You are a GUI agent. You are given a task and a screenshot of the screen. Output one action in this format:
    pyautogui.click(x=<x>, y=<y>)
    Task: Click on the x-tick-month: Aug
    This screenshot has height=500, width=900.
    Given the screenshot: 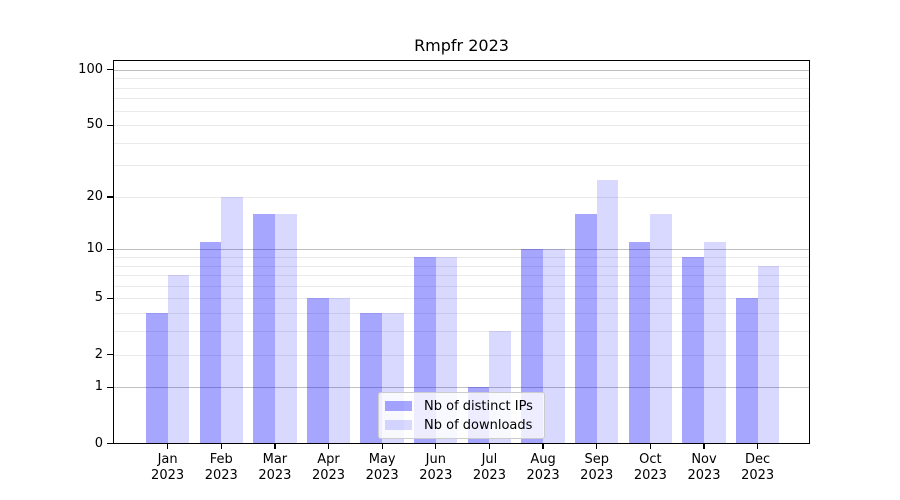 What is the action you would take?
    pyautogui.click(x=543, y=459)
    